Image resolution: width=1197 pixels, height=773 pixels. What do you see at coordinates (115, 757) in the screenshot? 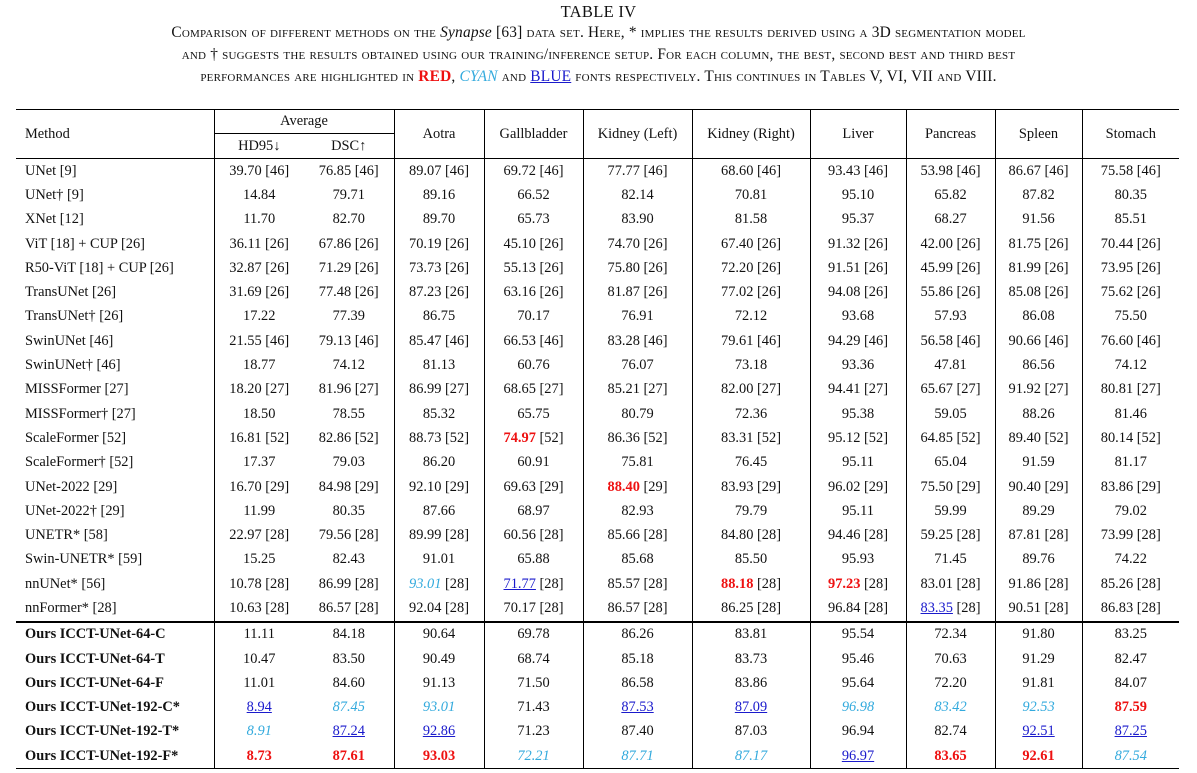
I see `method-cell: Ours ICCT-UNet-192-F*` at bounding box center [115, 757].